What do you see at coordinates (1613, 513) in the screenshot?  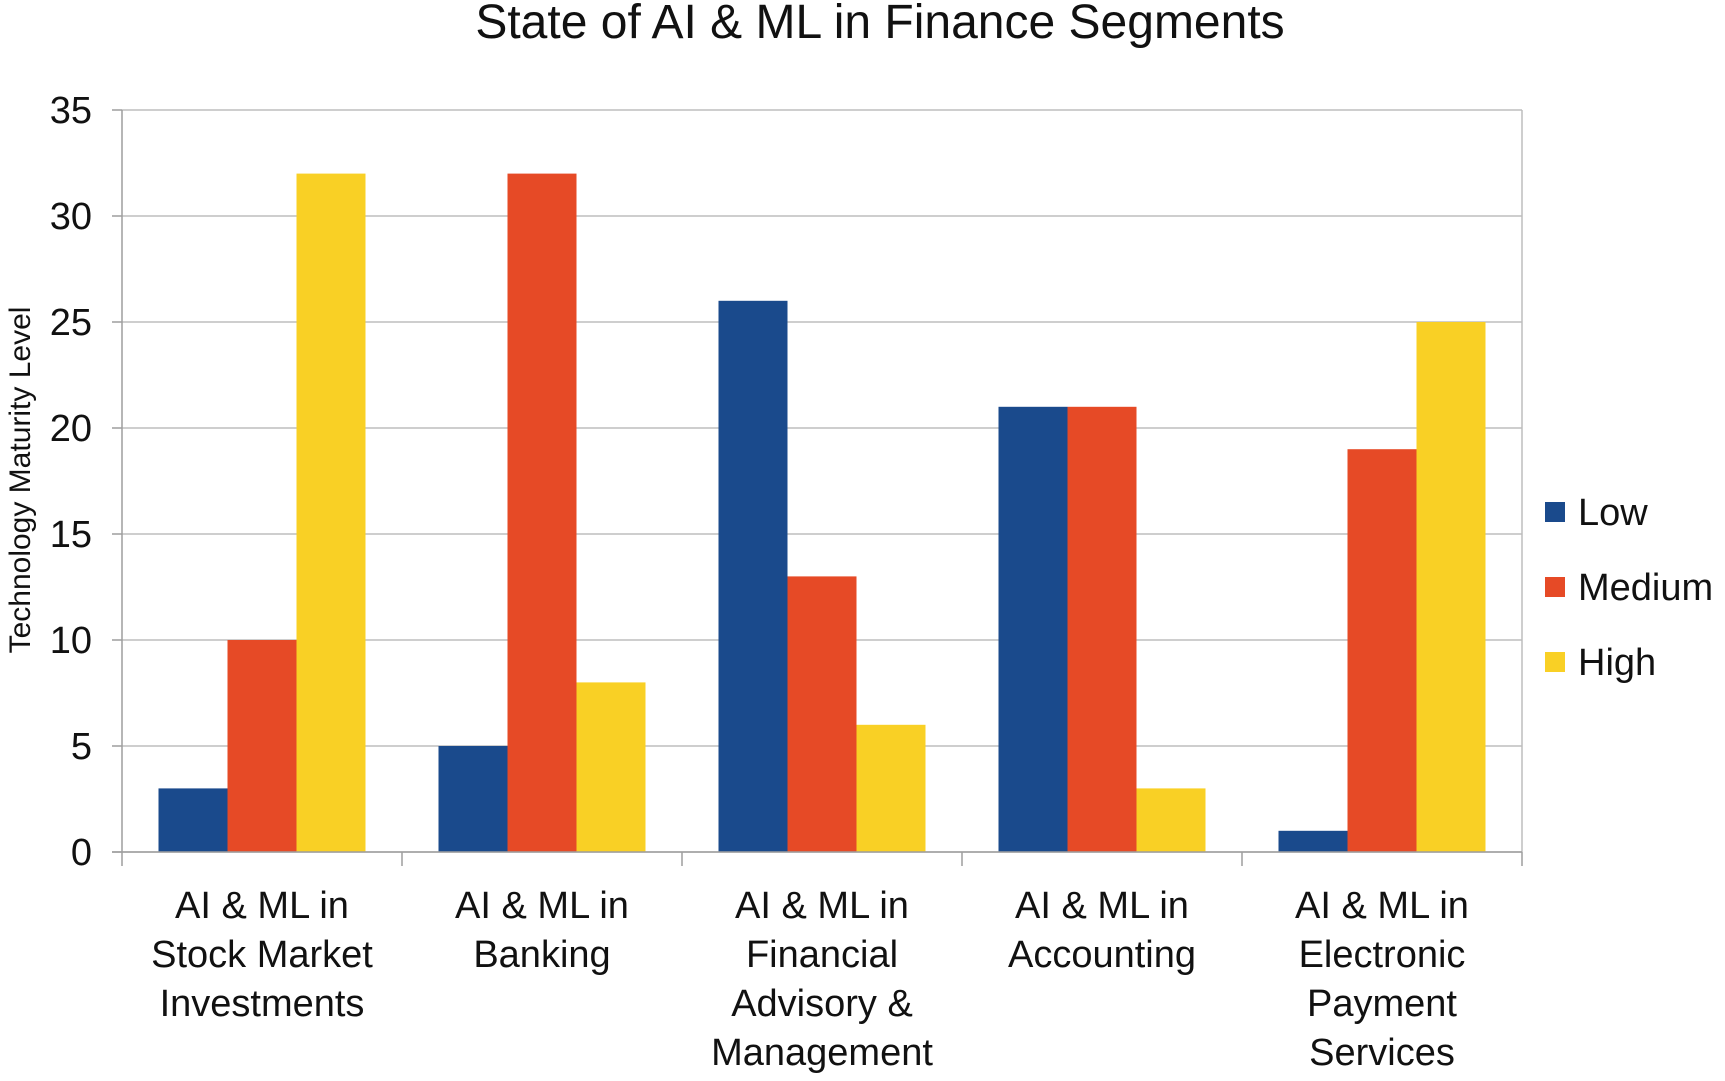 I see `legend-label-low: Low` at bounding box center [1613, 513].